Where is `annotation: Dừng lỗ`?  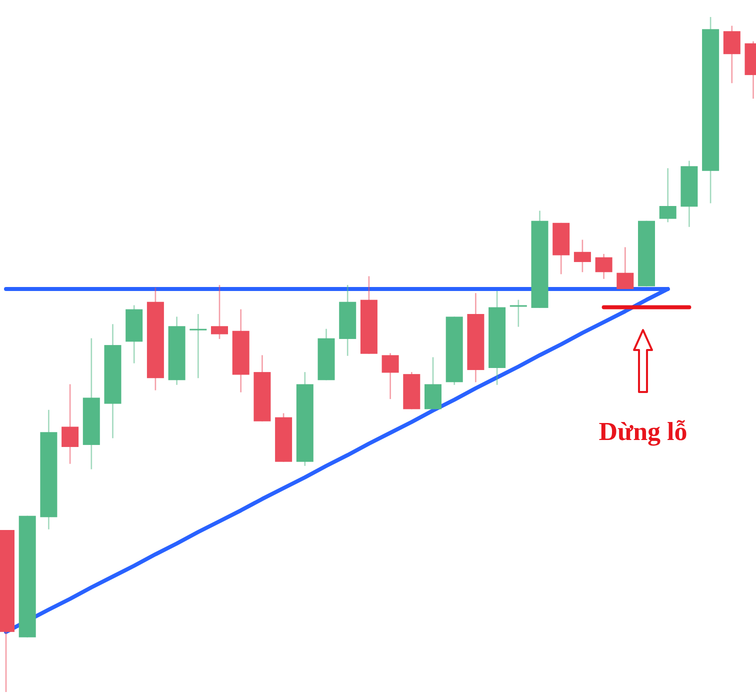
annotation: Dừng lỗ is located at coordinates (643, 431).